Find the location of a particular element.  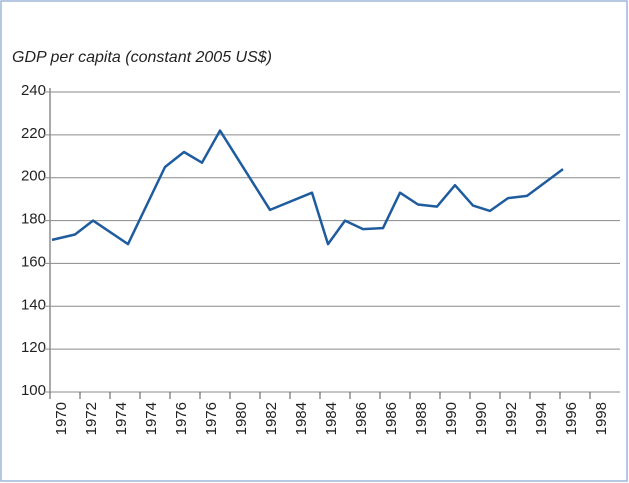

y-tick-label: 180 is located at coordinates (33, 219).